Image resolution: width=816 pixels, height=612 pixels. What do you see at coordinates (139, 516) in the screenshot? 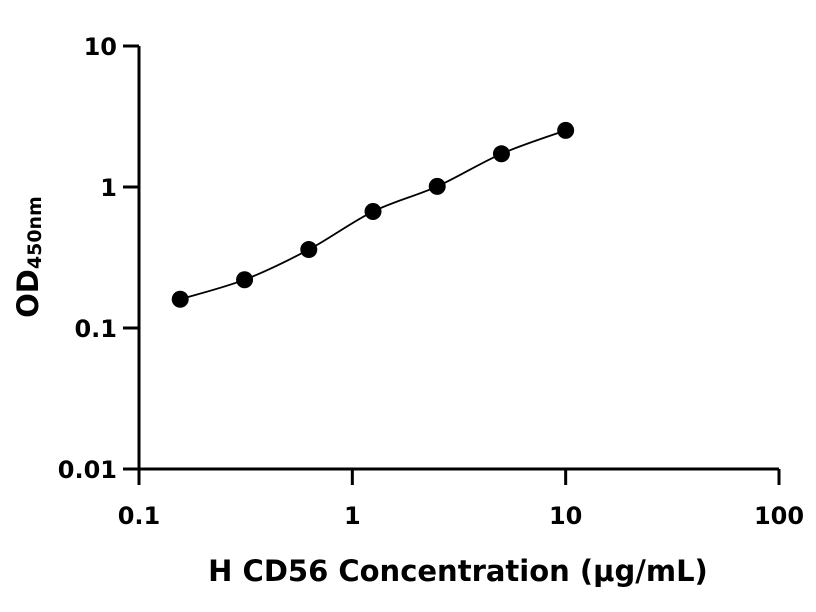
I see `x-tick-label: 0.1` at bounding box center [139, 516].